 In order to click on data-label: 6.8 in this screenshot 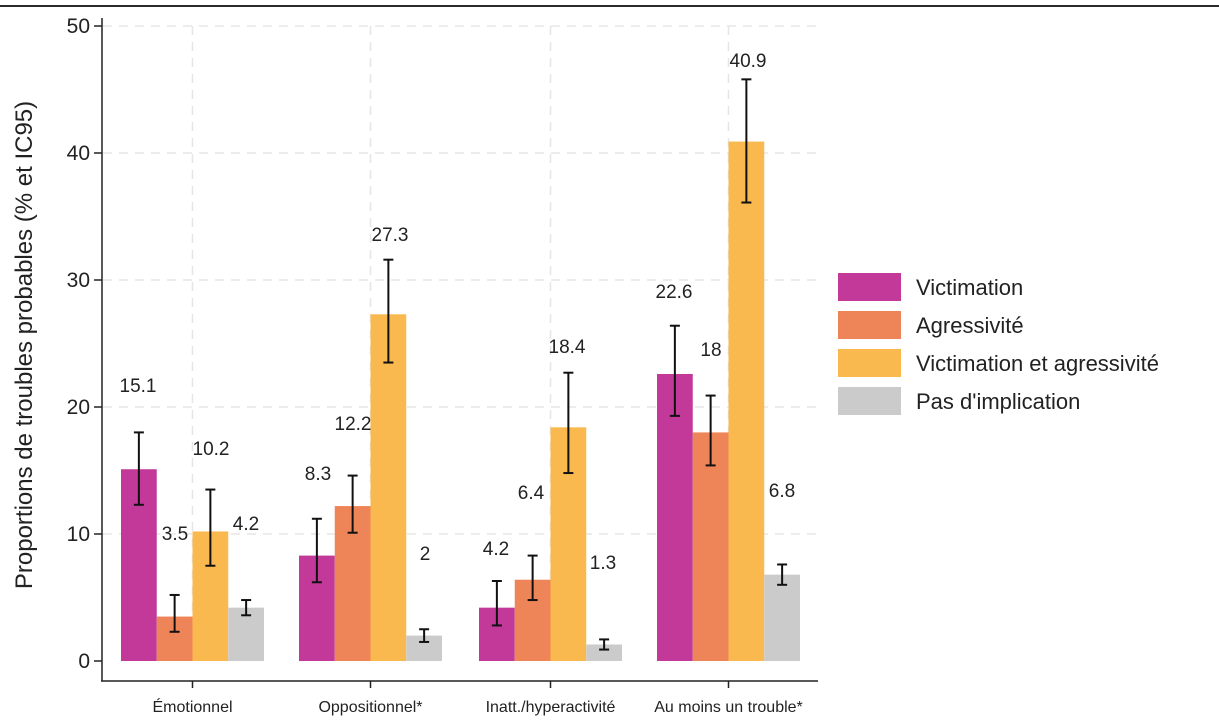, I will do `click(782, 491)`.